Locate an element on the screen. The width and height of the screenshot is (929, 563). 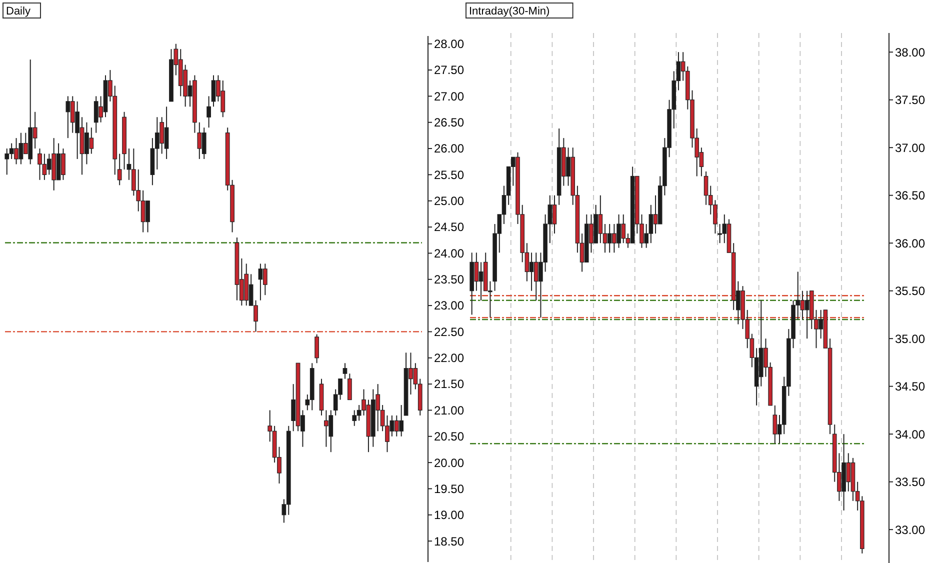
y-tick-label: 21.50 is located at coordinates (449, 384).